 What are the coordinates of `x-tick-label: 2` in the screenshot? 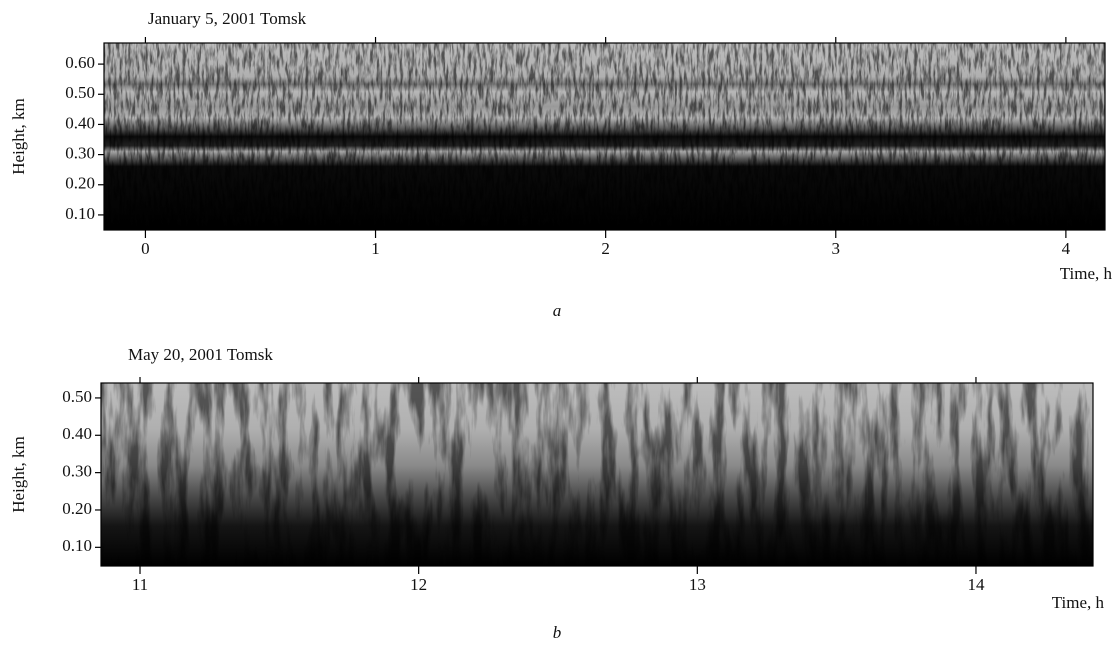 It's located at (605, 248).